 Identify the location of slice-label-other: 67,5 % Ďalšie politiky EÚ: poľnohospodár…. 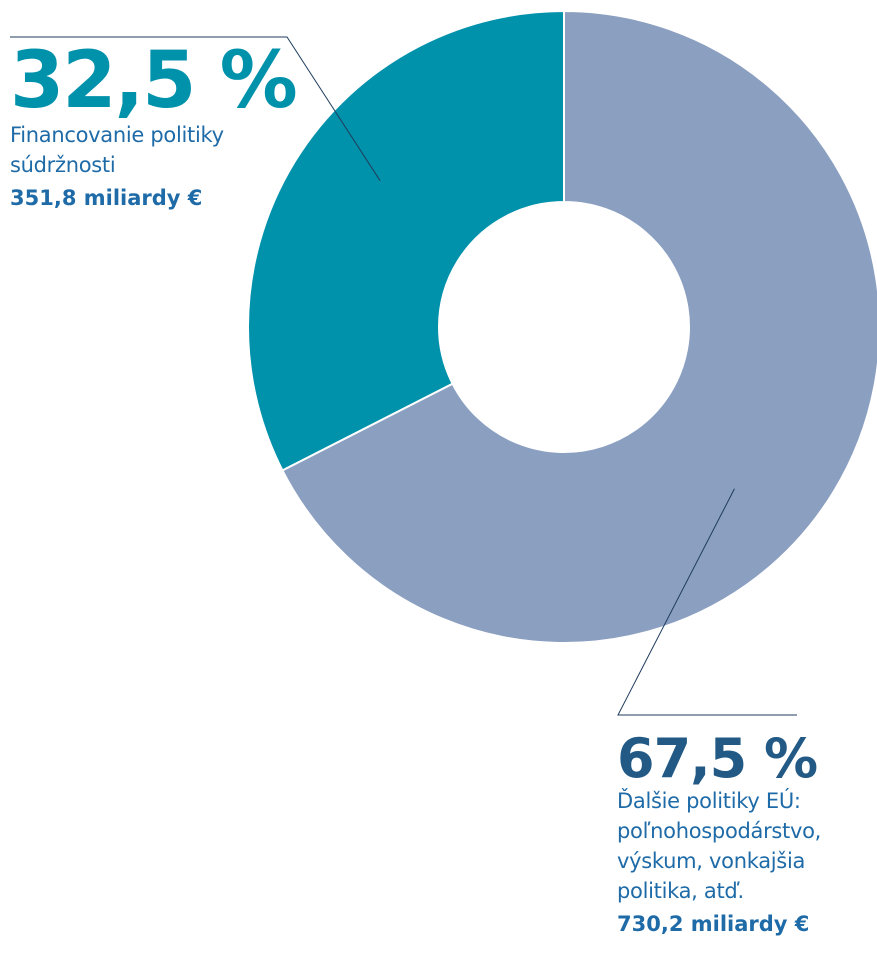
(746, 835).